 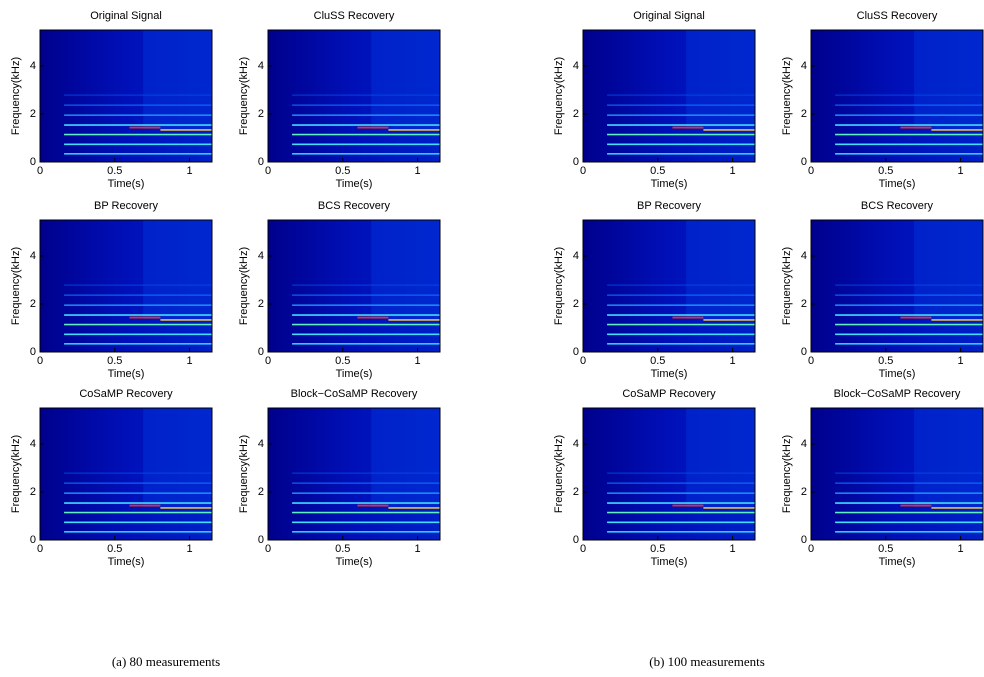 What do you see at coordinates (669, 206) in the screenshot?
I see `panel-title: BP Recovery` at bounding box center [669, 206].